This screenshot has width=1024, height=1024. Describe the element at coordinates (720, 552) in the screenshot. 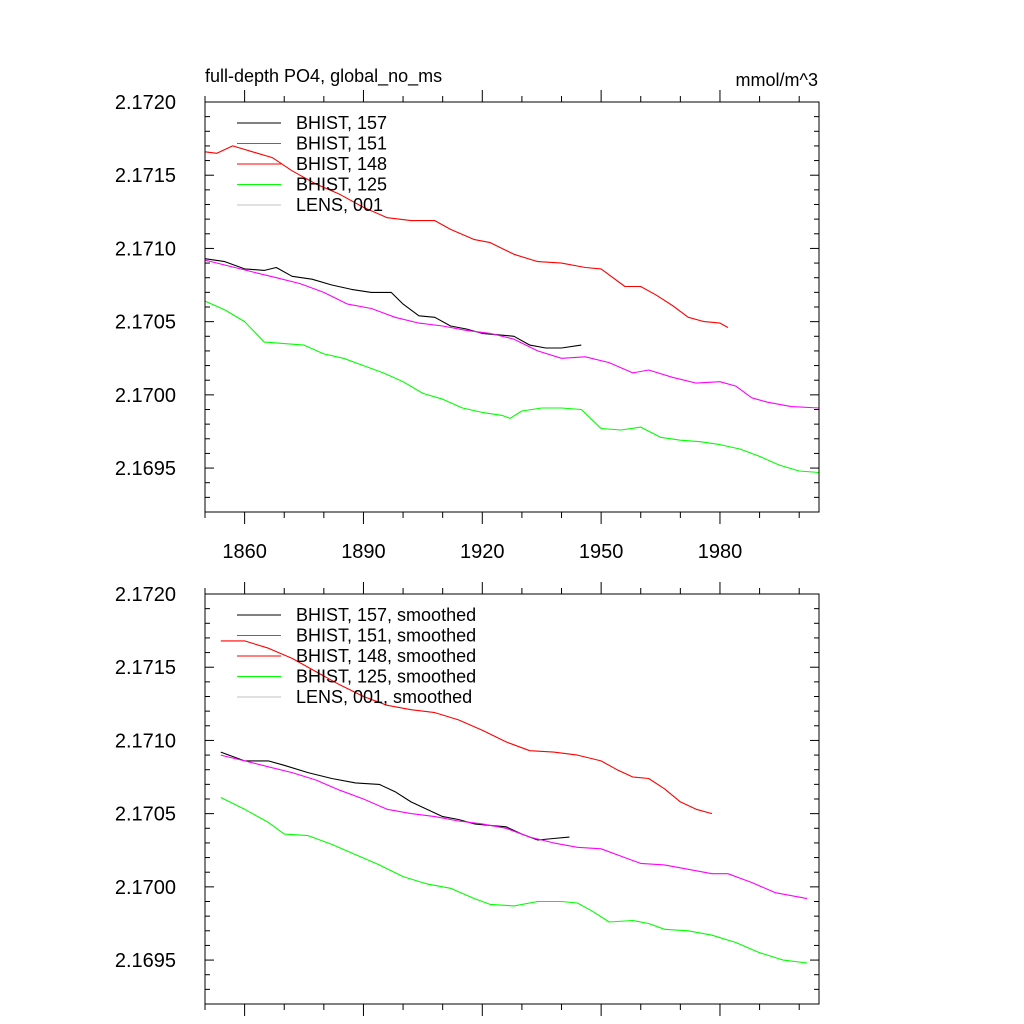

I see `x-tick-label: 1980` at that location.